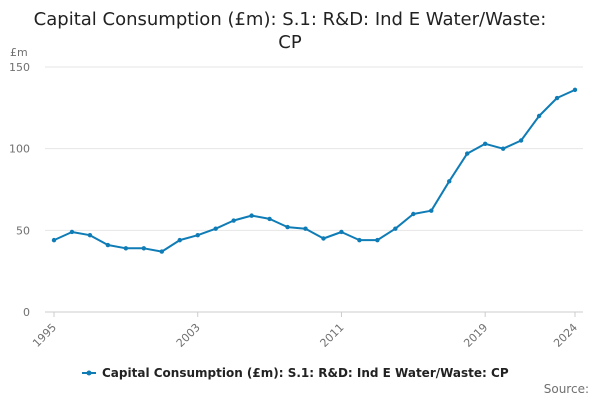 The width and height of the screenshot is (600, 400). What do you see at coordinates (305, 331) in the screenshot?
I see `x-axis-ticks: 1995 2003 2011 2019 2024` at bounding box center [305, 331].